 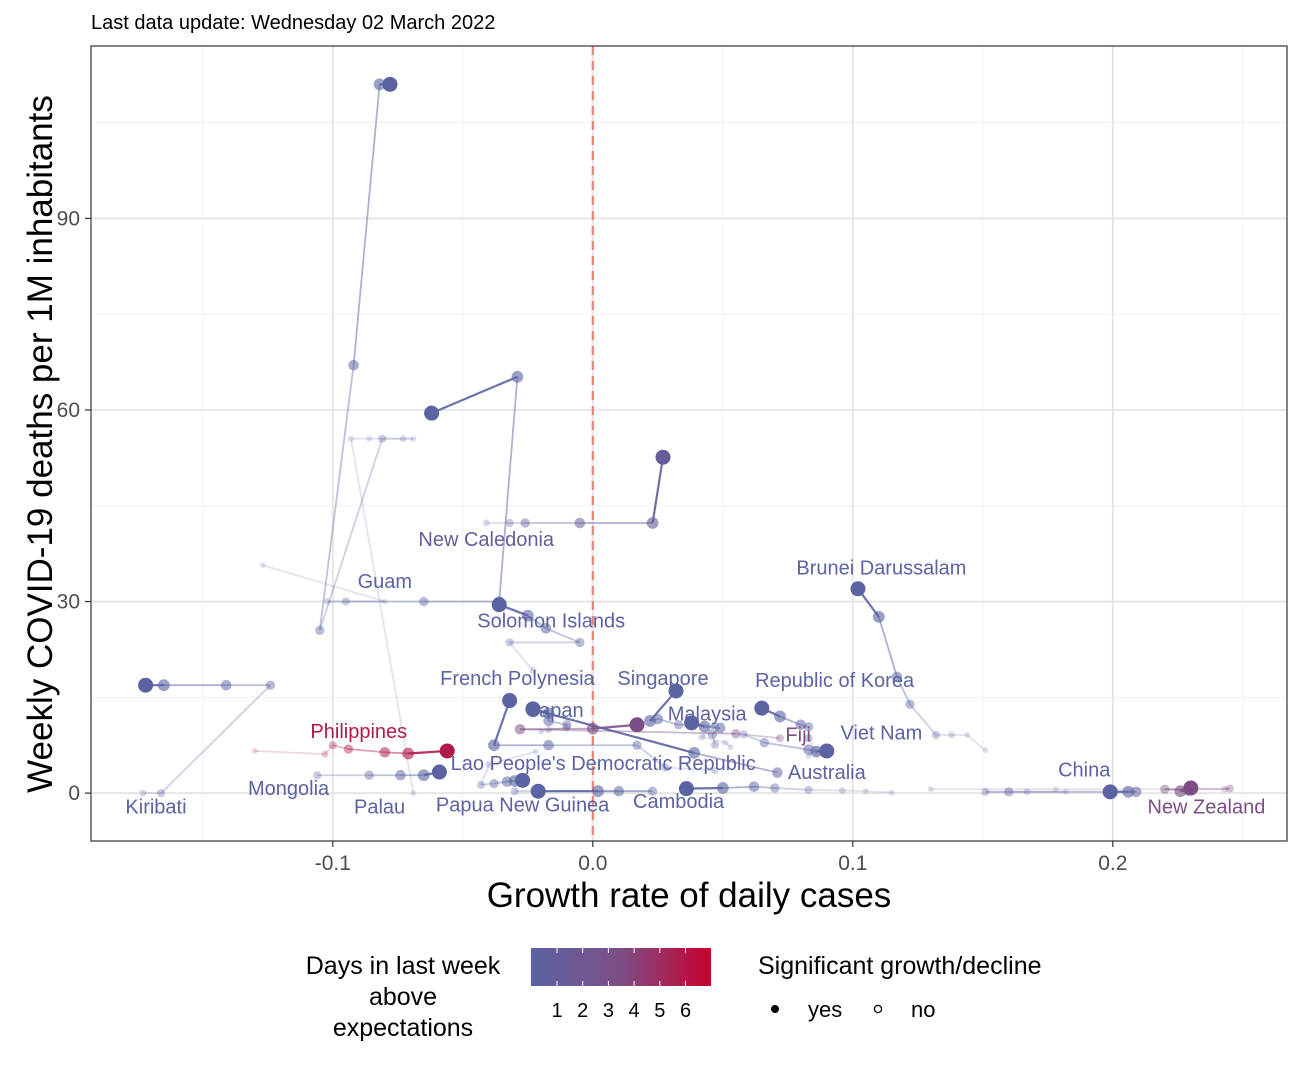 I want to click on country-label-new-caledonia: New Caledonia, so click(x=486, y=540).